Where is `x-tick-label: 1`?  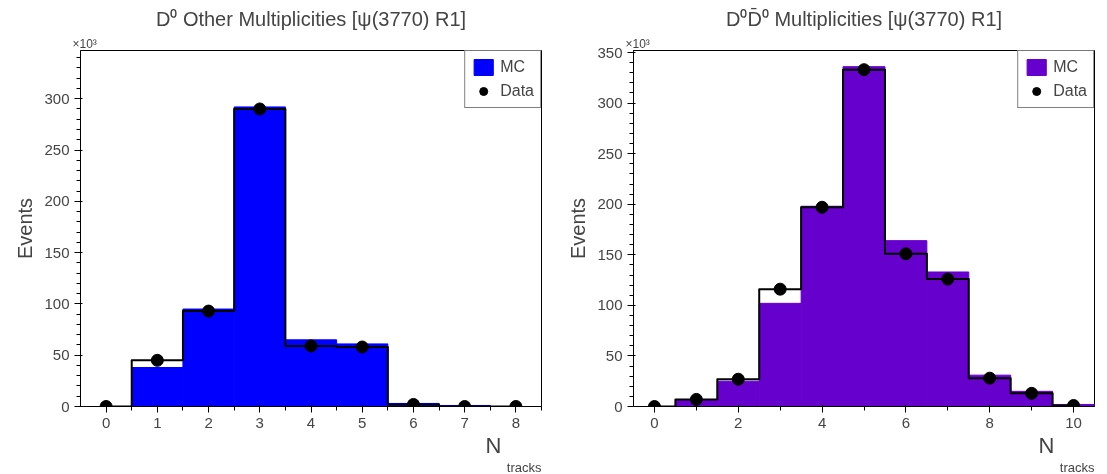
x-tick-label: 1 is located at coordinates (157, 422).